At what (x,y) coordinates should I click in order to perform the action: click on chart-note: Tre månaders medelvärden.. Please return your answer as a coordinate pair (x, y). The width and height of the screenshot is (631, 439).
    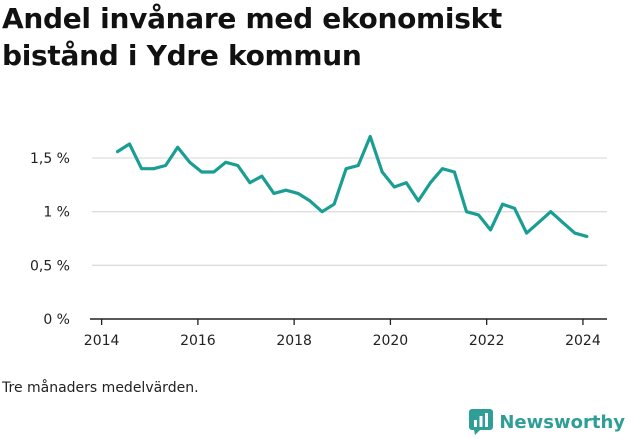
    Looking at the image, I should click on (100, 388).